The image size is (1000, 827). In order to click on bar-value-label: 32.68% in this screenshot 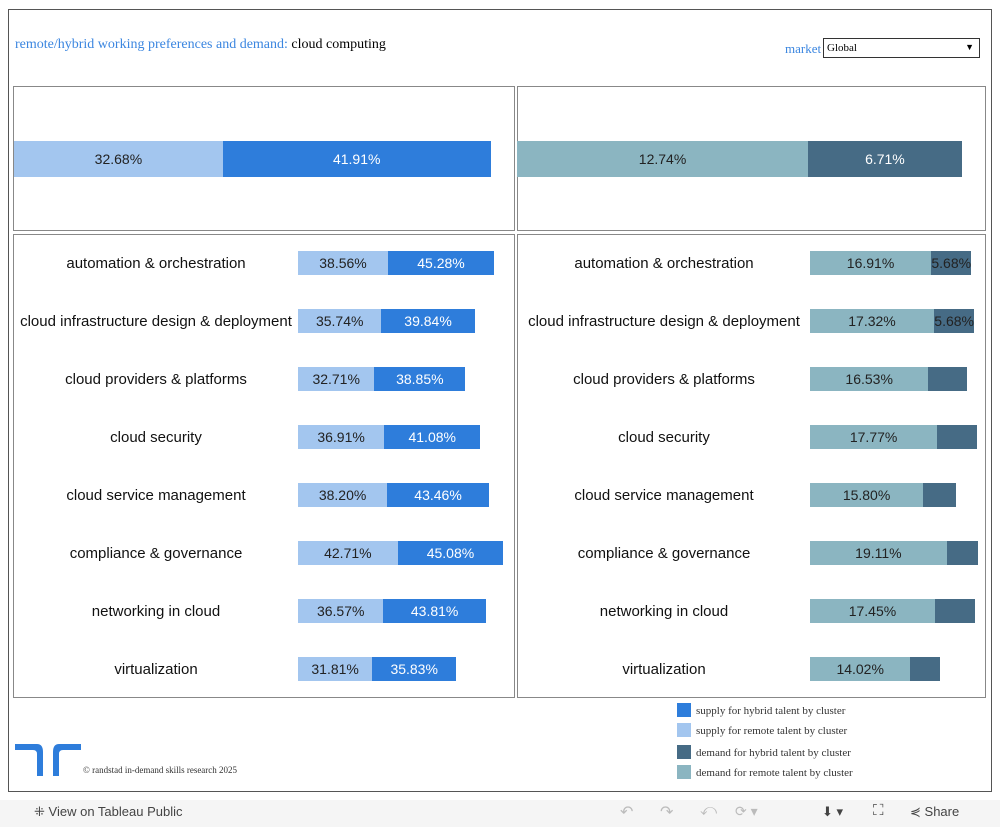, I will do `click(118, 159)`.